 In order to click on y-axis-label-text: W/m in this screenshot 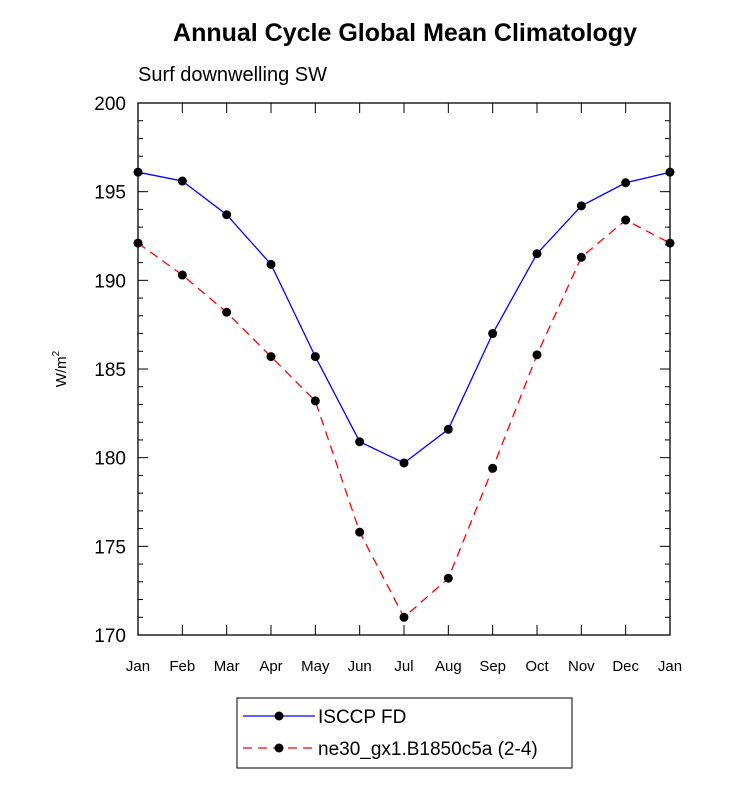, I will do `click(61, 371)`.